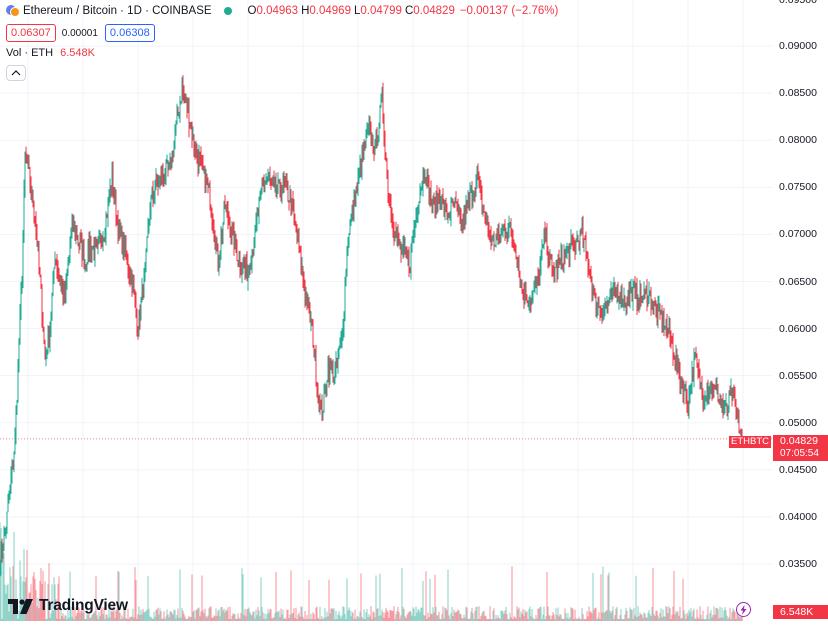 The width and height of the screenshot is (828, 625). I want to click on quick-trade-button, so click(743, 609).